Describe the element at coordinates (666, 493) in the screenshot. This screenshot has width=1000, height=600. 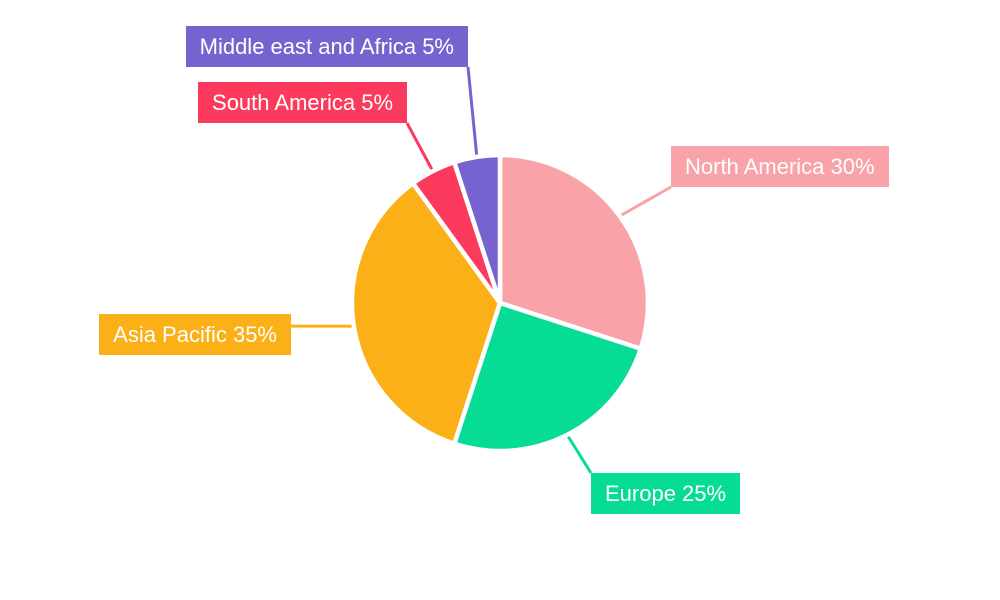
I see `callout-europe: Europe 25%` at that location.